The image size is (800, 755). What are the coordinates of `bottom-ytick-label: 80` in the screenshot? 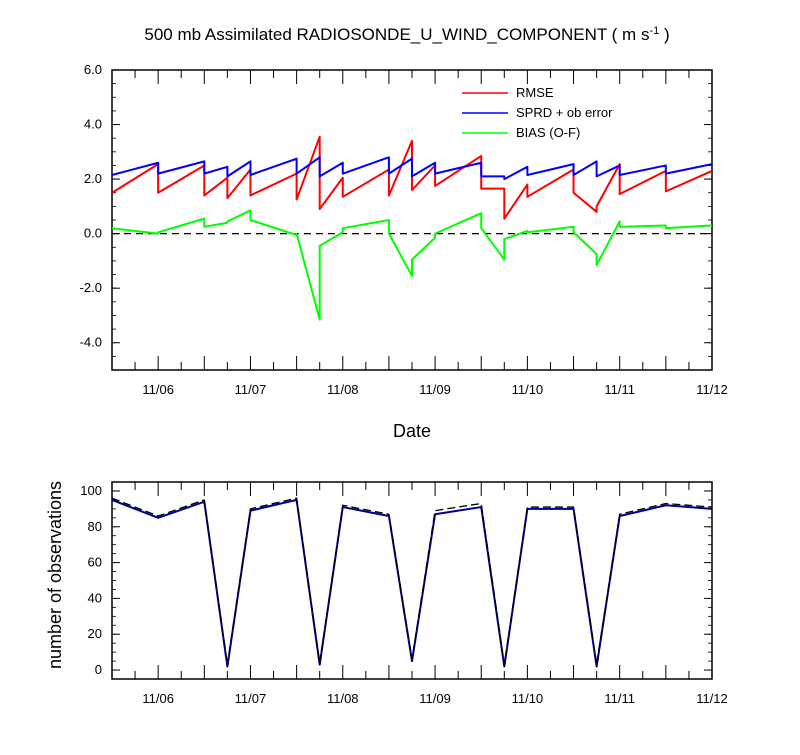 It's located at (95, 526).